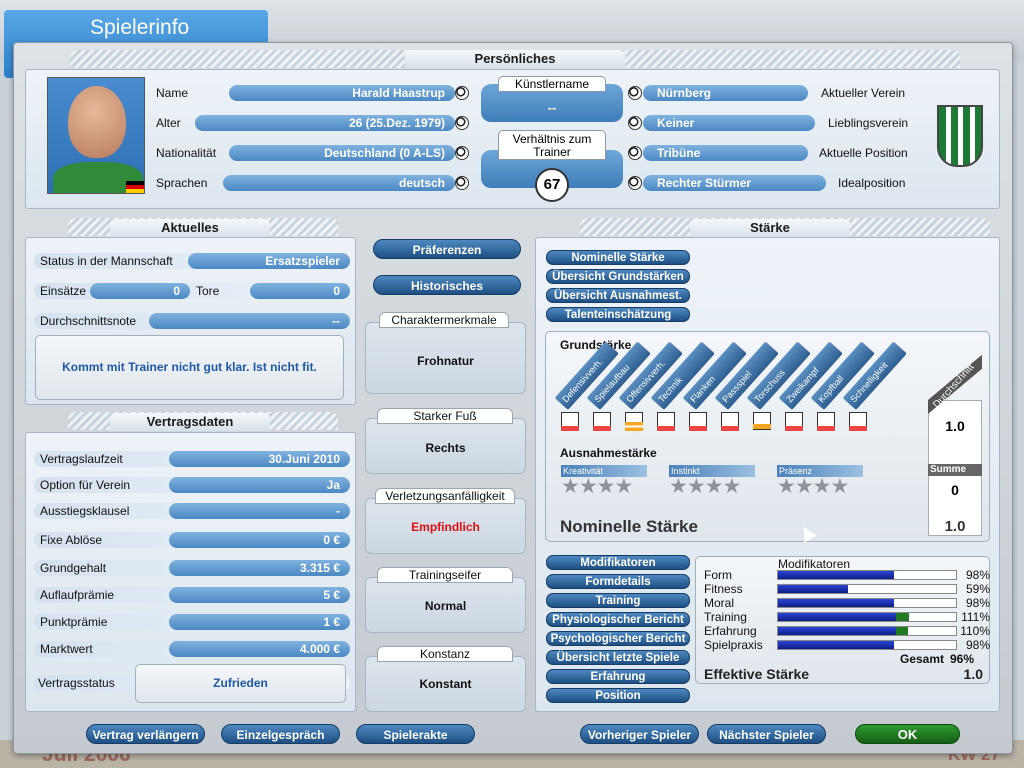 This screenshot has height=768, width=1024. What do you see at coordinates (552, 107) in the screenshot?
I see `artist-name-value: --` at bounding box center [552, 107].